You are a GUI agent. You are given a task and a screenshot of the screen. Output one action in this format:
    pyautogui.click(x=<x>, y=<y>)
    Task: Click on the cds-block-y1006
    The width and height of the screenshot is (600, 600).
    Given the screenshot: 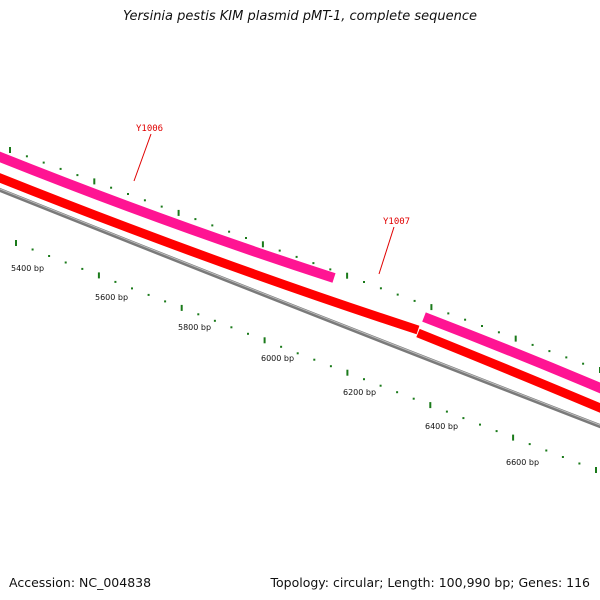 What is the action you would take?
    pyautogui.click(x=168, y=217)
    